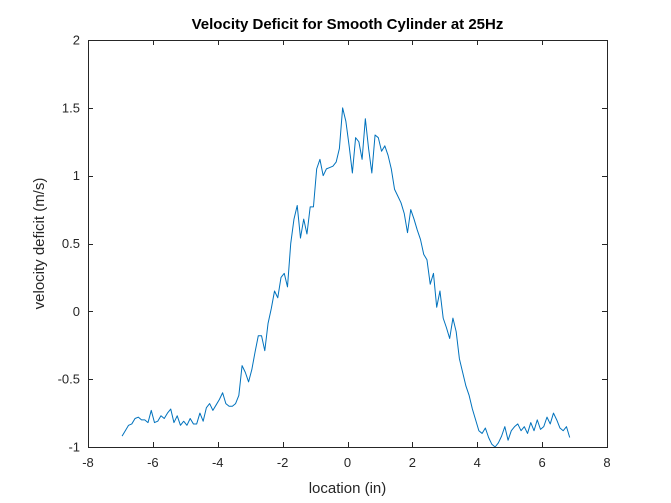 The height and width of the screenshot is (503, 671). What do you see at coordinates (477, 462) in the screenshot?
I see `x-tick-label: 4` at bounding box center [477, 462].